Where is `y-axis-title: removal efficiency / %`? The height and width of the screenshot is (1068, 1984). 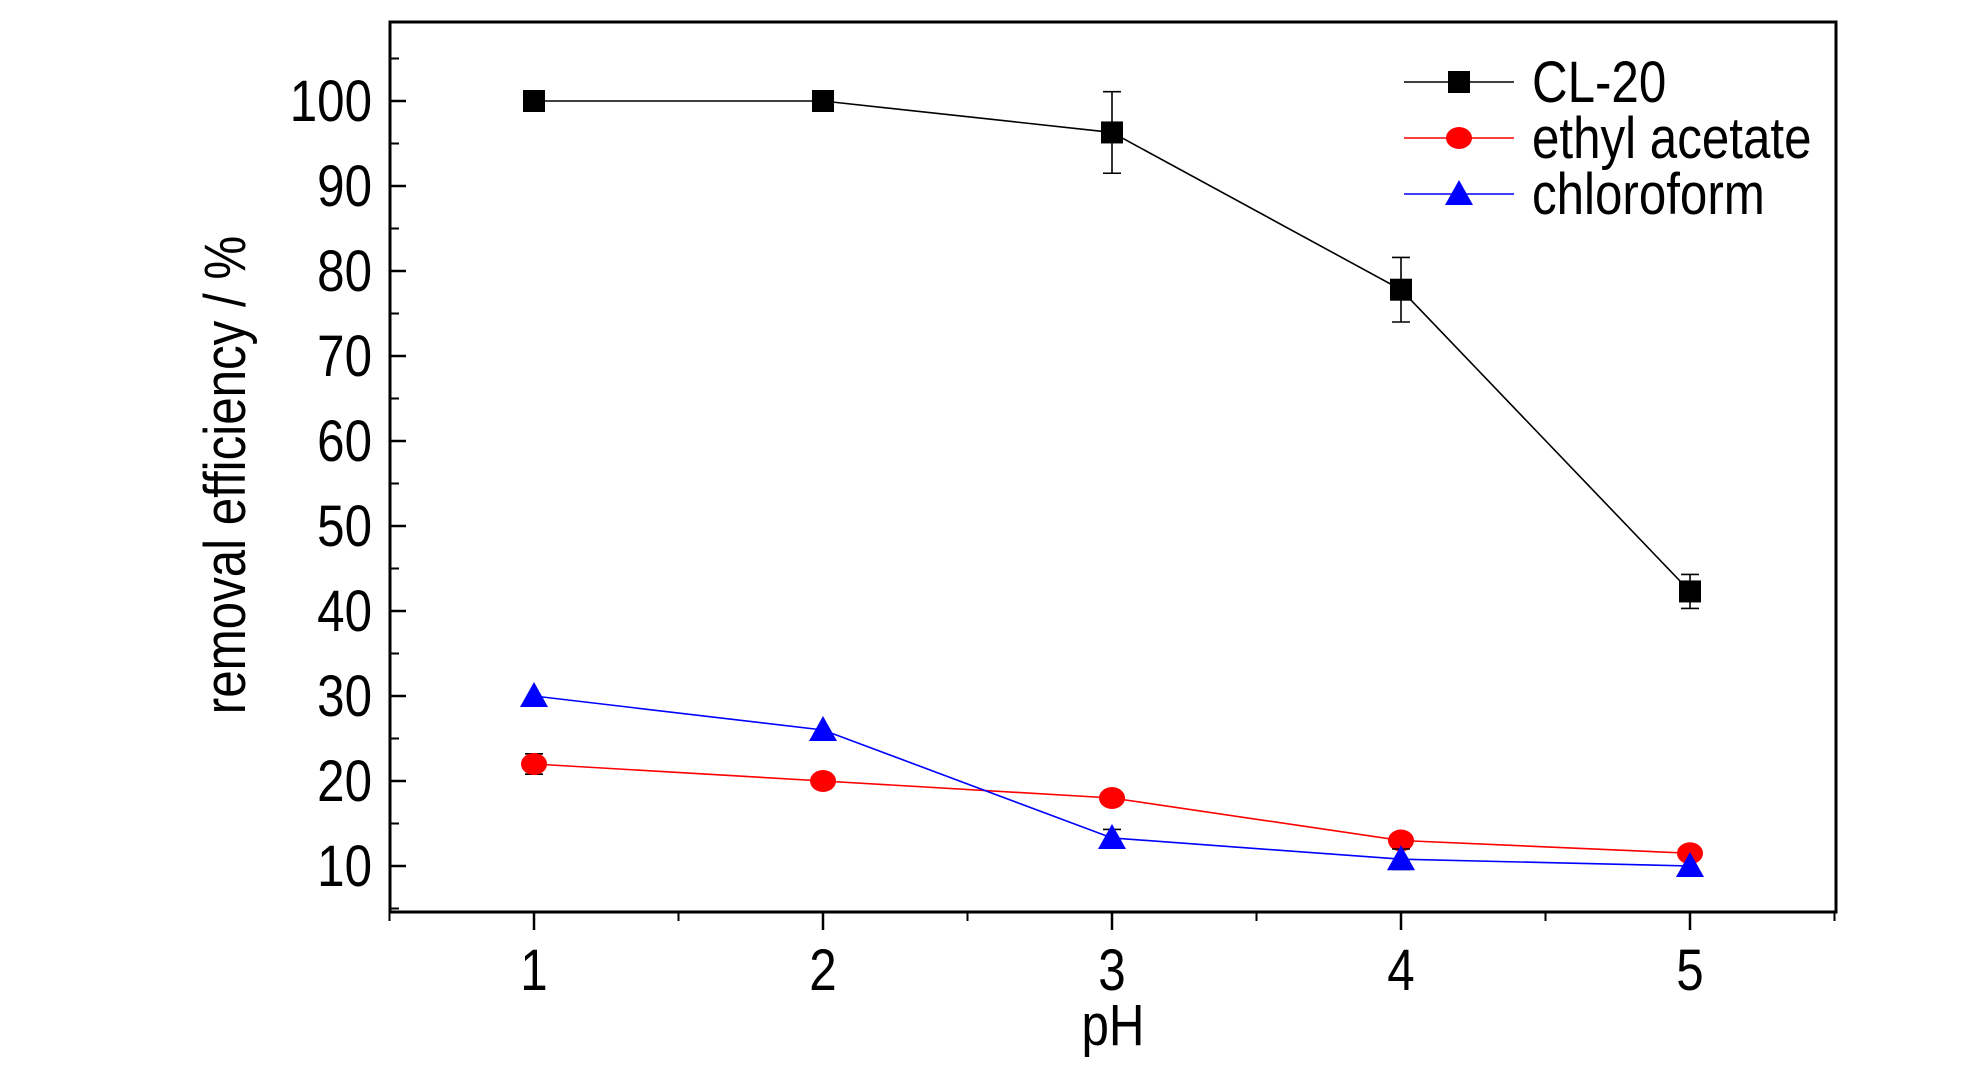
y-axis-title: removal efficiency / % is located at coordinates (225, 475).